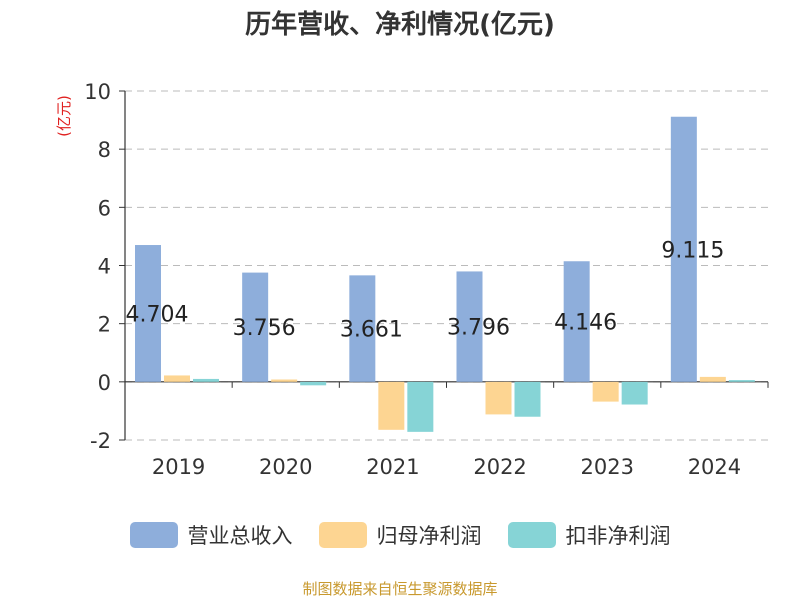 Image resolution: width=800 pixels, height=600 pixels. Describe the element at coordinates (478, 328) in the screenshot. I see `data-label: 3.796` at that location.